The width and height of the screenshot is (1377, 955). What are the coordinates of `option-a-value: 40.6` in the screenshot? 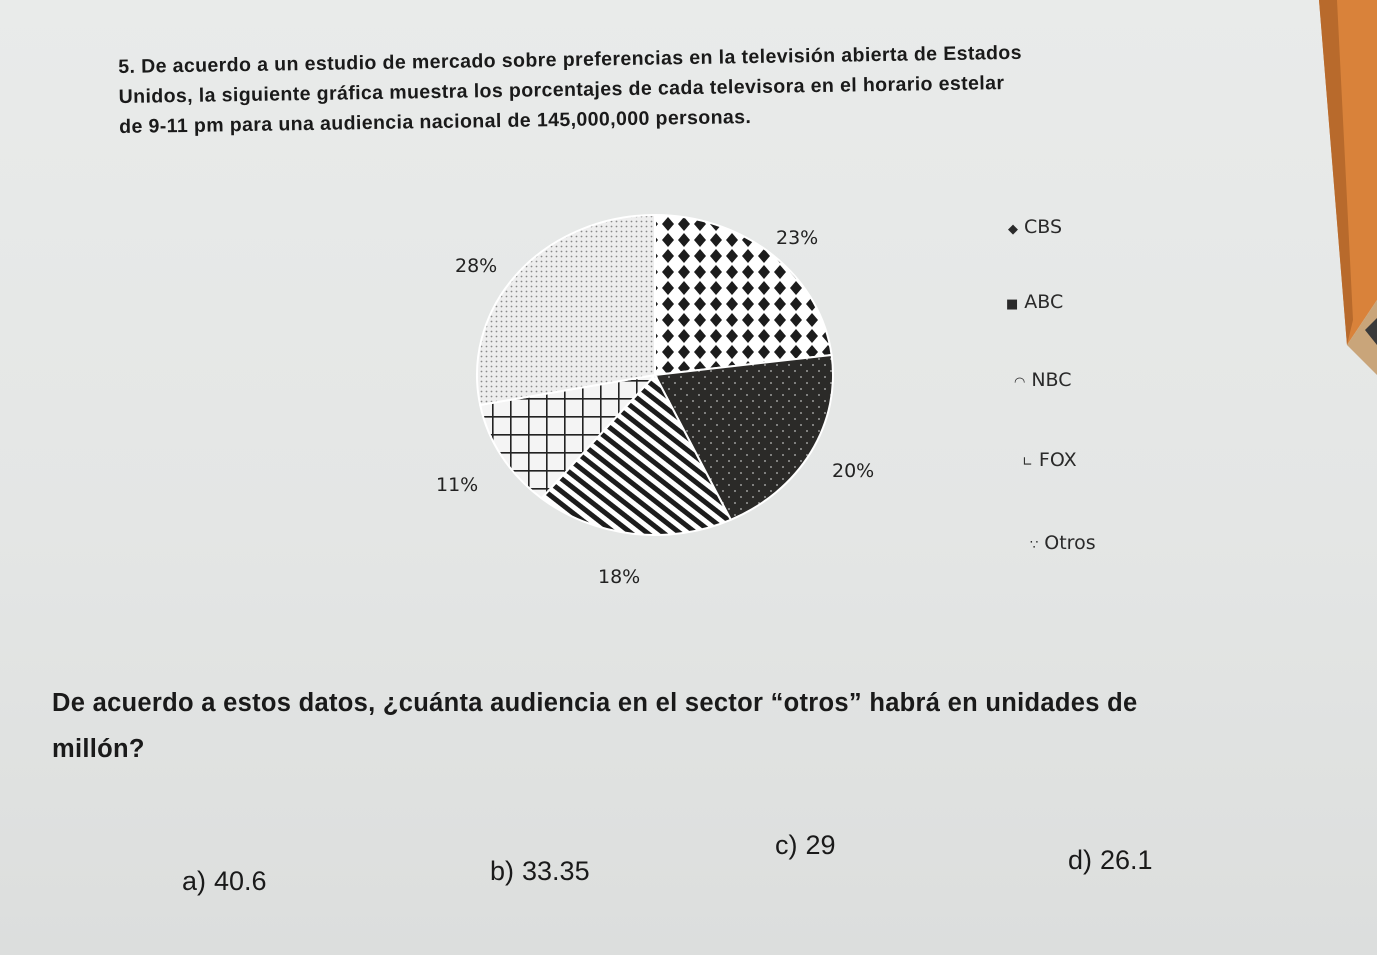 It's located at (240, 881).